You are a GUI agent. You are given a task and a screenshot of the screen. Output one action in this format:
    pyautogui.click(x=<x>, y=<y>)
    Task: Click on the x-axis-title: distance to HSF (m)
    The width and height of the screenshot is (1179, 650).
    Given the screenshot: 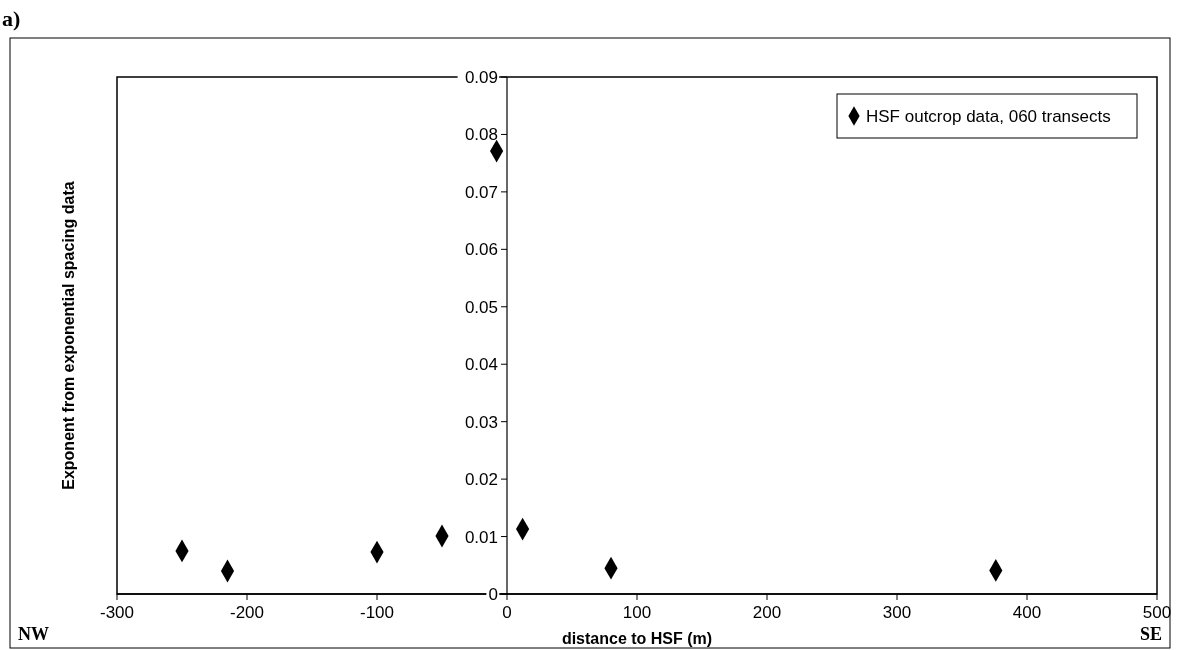 What is the action you would take?
    pyautogui.click(x=637, y=638)
    